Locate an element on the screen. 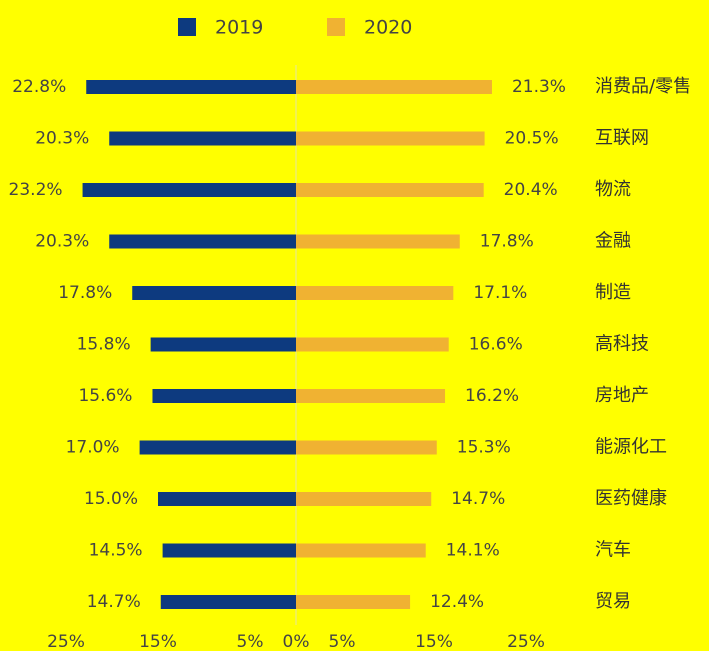  value-label: 16.6% is located at coordinates (496, 345).